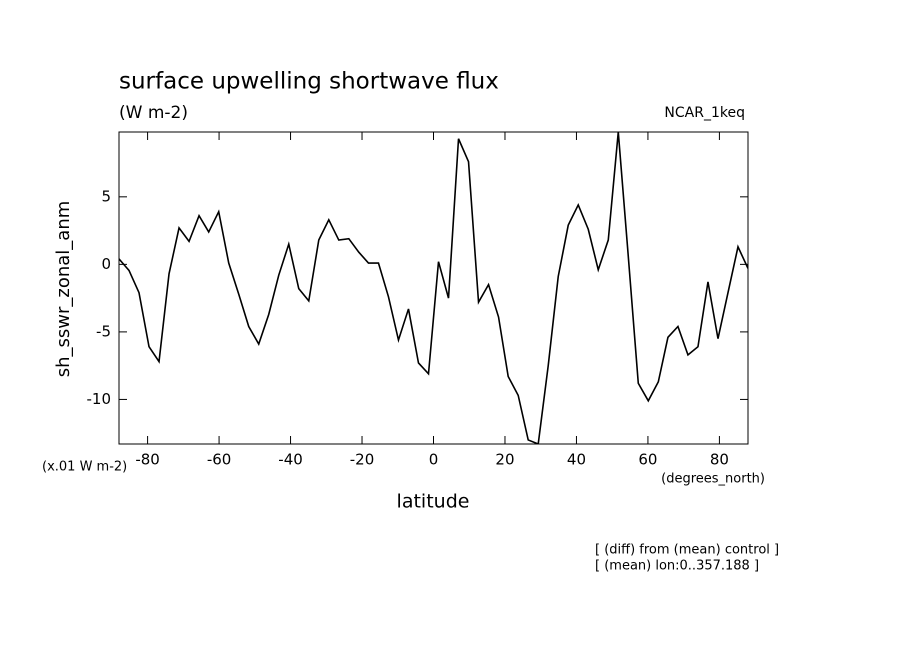  Describe the element at coordinates (677, 566) in the screenshot. I see `note: [ (mean) lon:0..357.188 ]` at that location.